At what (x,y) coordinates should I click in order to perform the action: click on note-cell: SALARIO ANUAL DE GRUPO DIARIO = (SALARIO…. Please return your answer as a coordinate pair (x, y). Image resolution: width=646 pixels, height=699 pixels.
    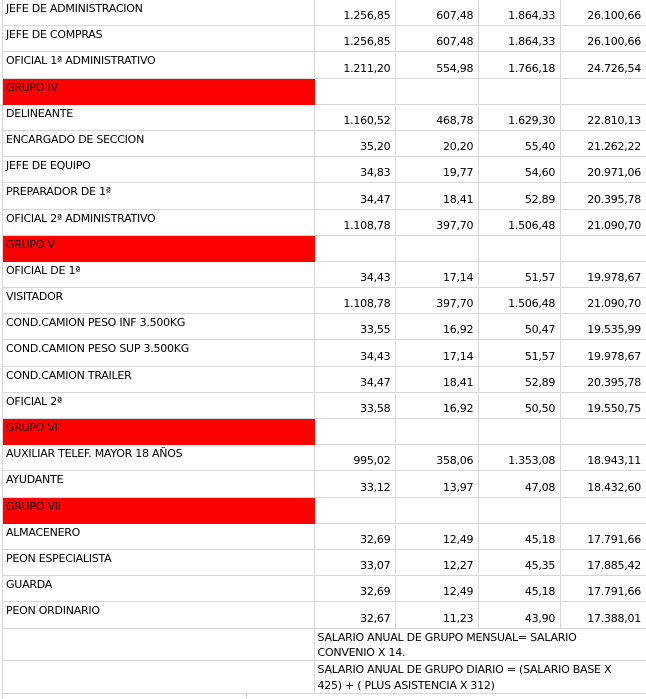
    Looking at the image, I should click on (480, 677).